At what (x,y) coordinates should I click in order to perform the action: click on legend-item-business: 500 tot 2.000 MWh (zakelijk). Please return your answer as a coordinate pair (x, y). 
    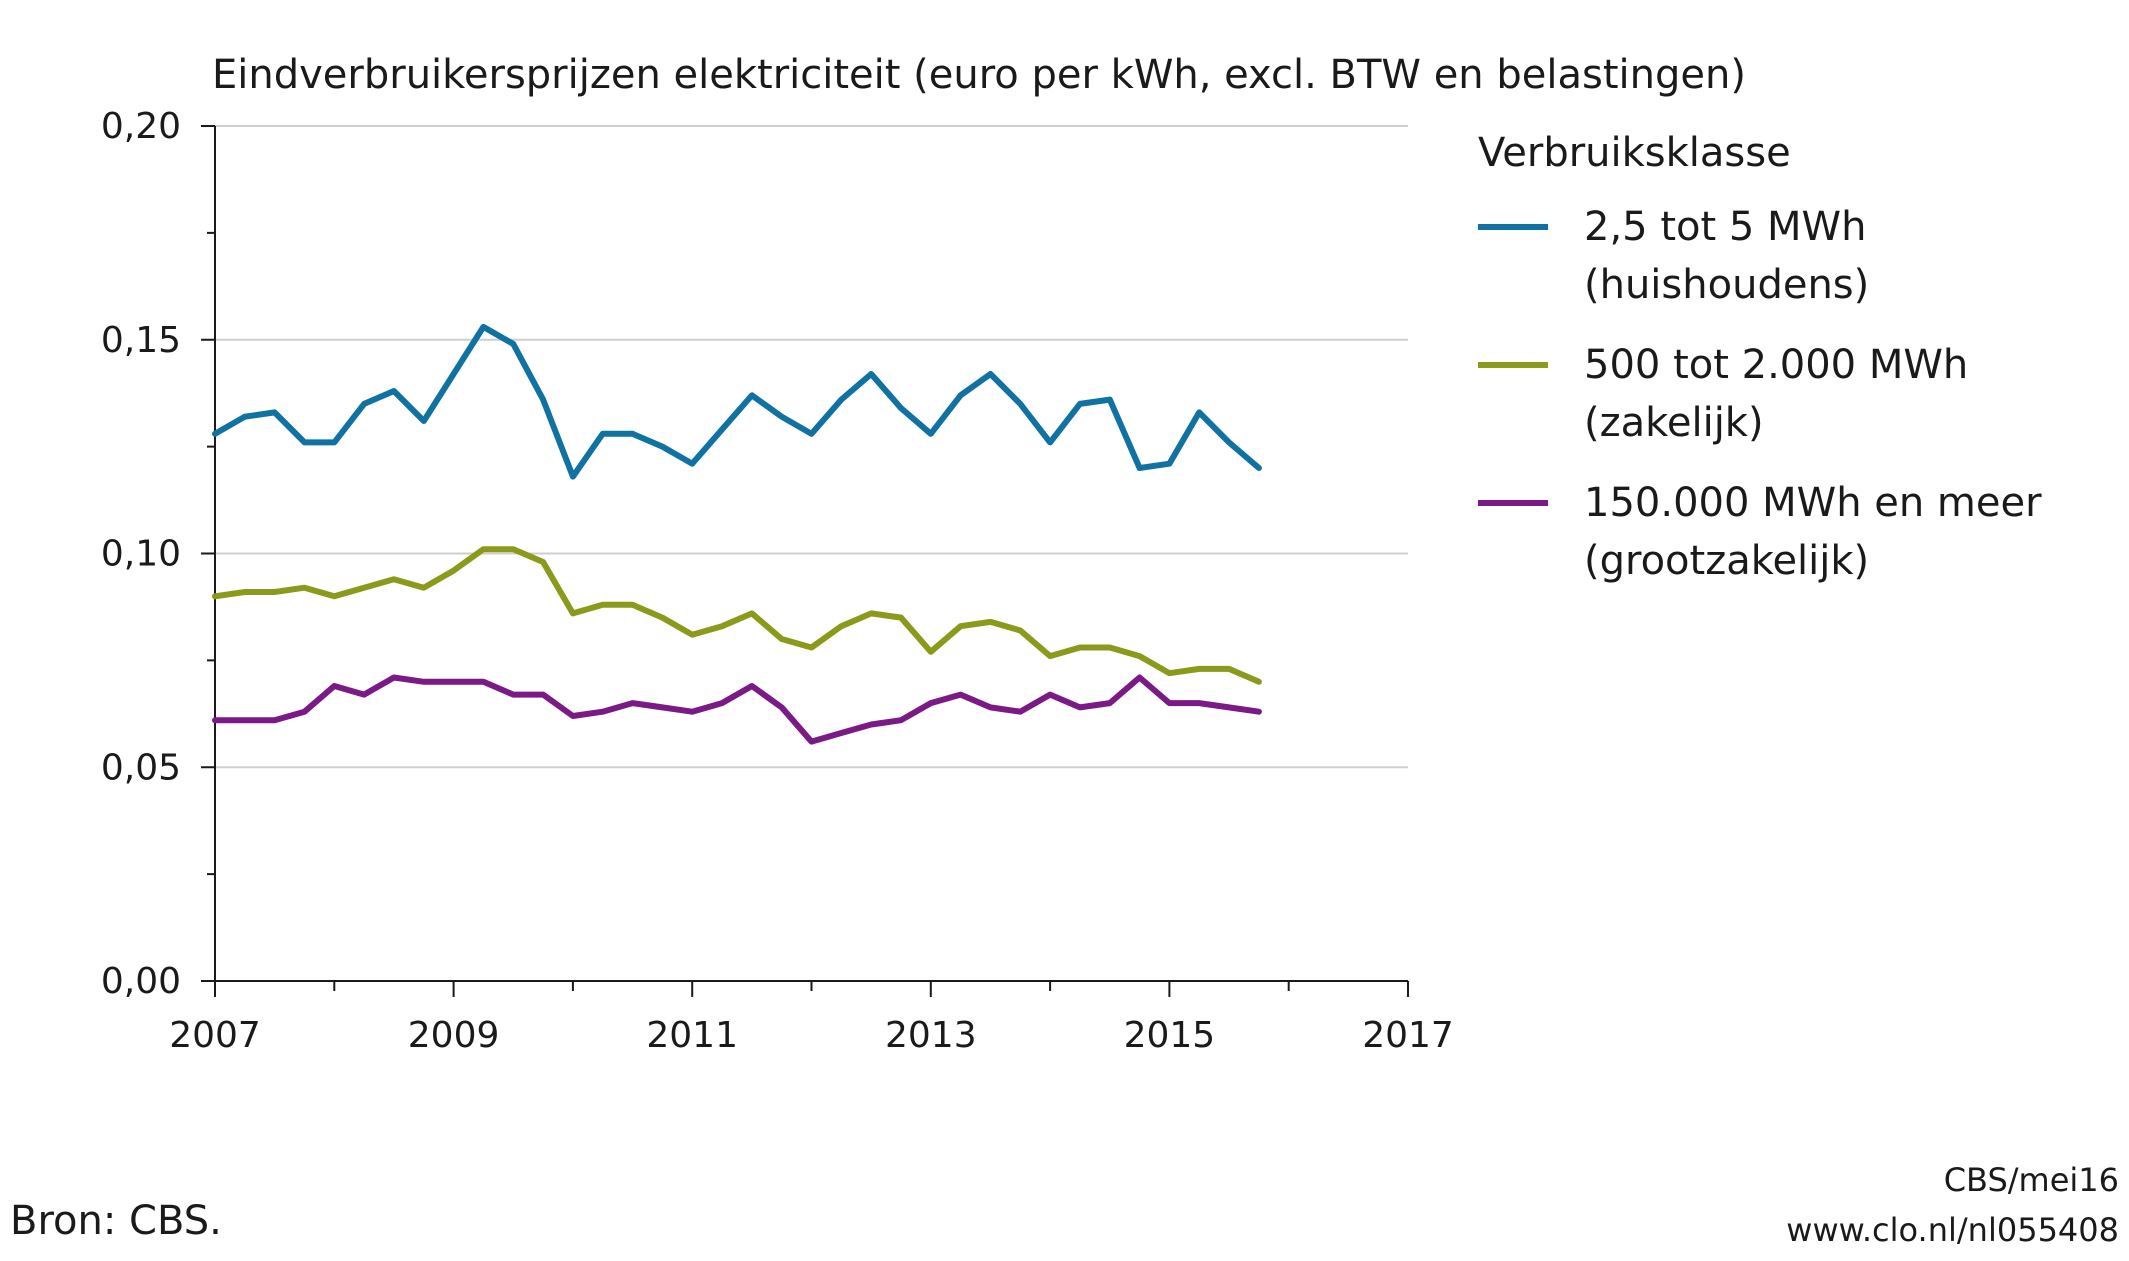
    Looking at the image, I should click on (1760, 394).